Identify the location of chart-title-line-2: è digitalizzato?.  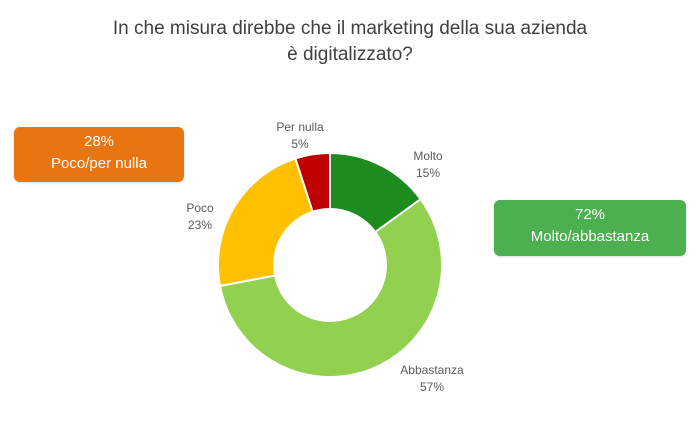
(350, 54).